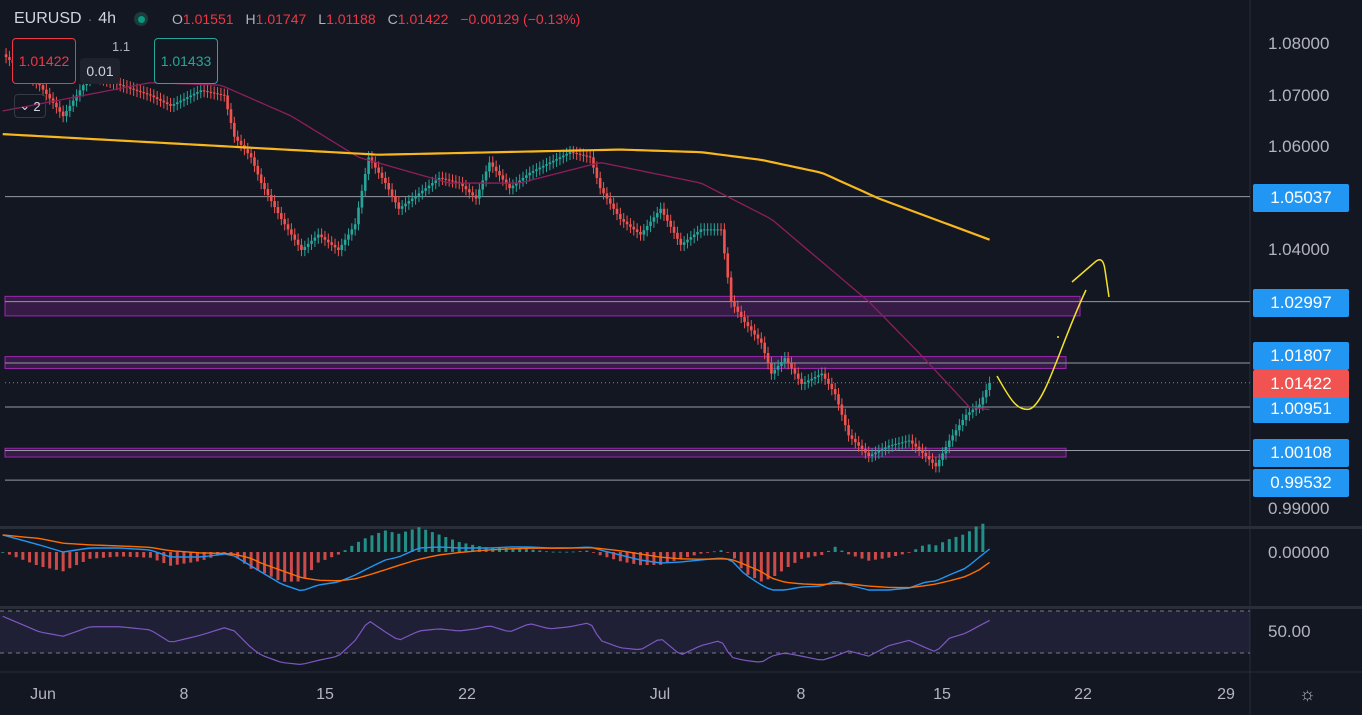  I want to click on price-tick: 1.06000, so click(1299, 146).